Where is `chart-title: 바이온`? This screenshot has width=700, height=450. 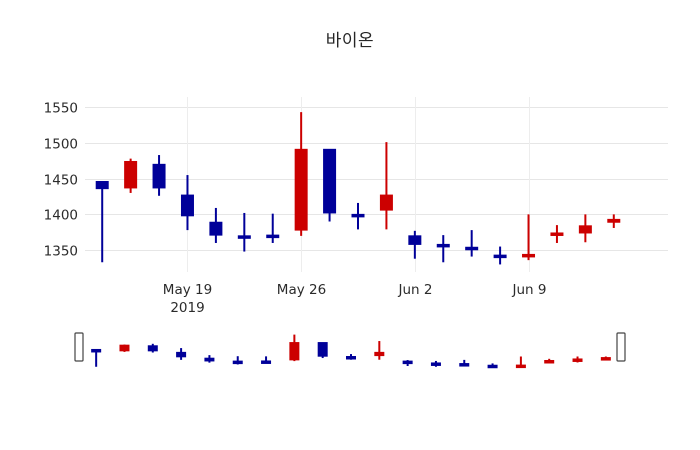 chart-title: 바이온 is located at coordinates (350, 41).